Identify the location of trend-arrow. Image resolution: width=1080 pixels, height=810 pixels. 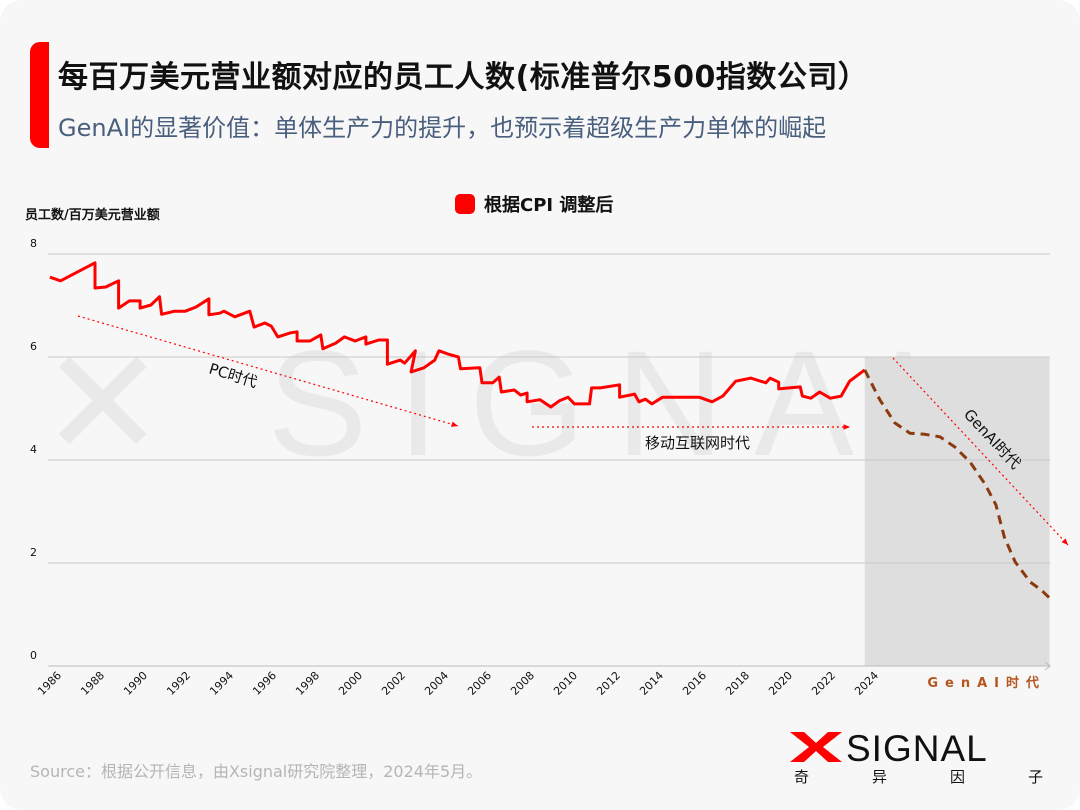
(268, 371).